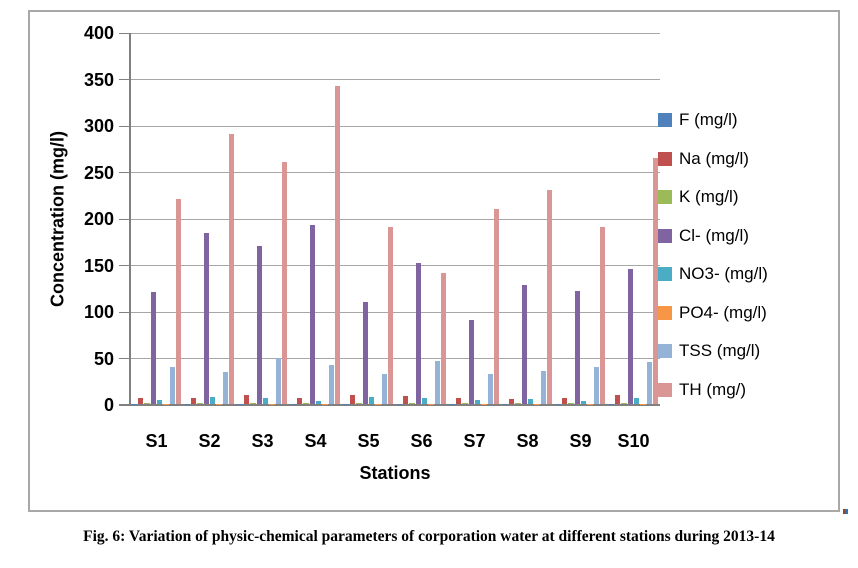 The height and width of the screenshot is (568, 858). I want to click on x-axis-title: Stations, so click(395, 473).